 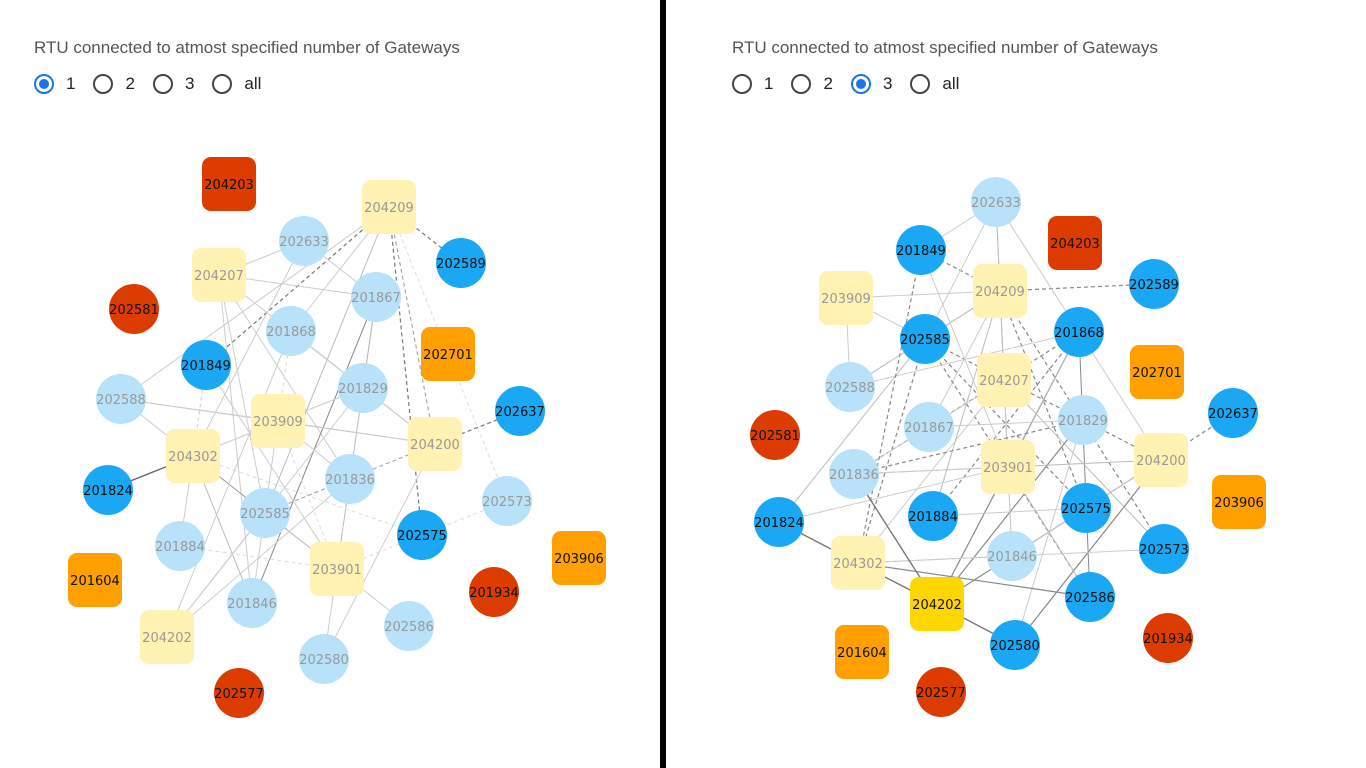 I want to click on node-label: 201934, so click(x=494, y=593).